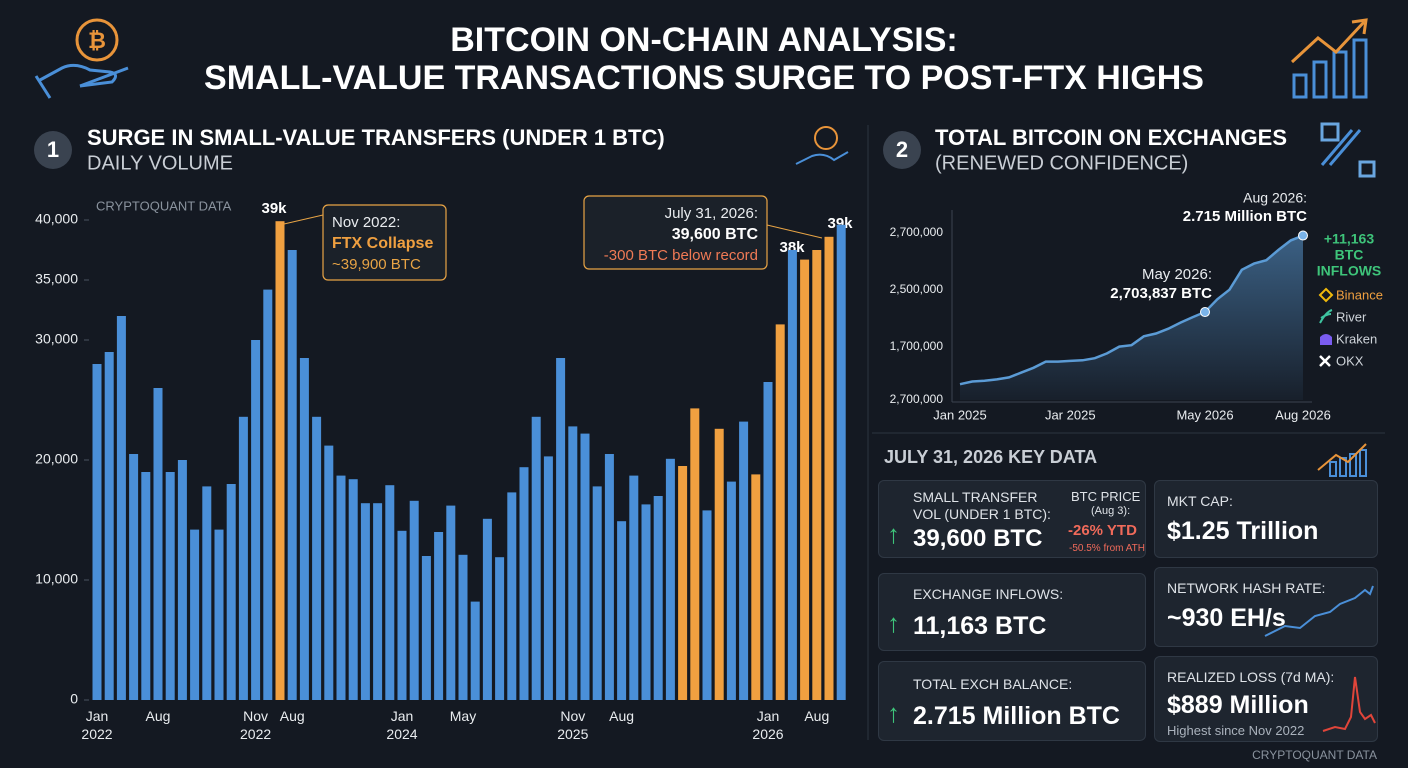 The width and height of the screenshot is (1408, 768). I want to click on callout-text: 2,703,837 BTC, so click(1161, 293).